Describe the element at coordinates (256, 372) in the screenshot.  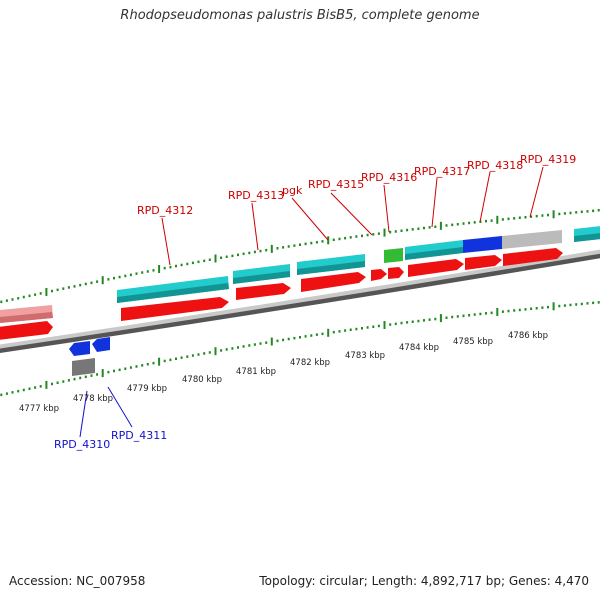
I see `scale-label: 4781 kbp` at that location.